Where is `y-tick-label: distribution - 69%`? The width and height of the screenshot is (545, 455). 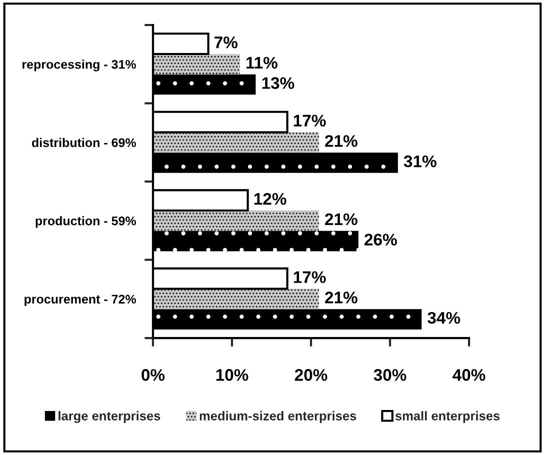 y-tick-label: distribution - 69% is located at coordinates (84, 143).